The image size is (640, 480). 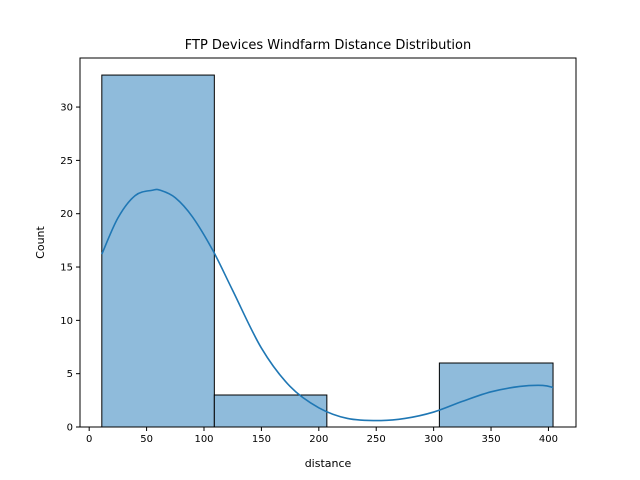 I want to click on x-tick-label: 350, so click(x=490, y=439).